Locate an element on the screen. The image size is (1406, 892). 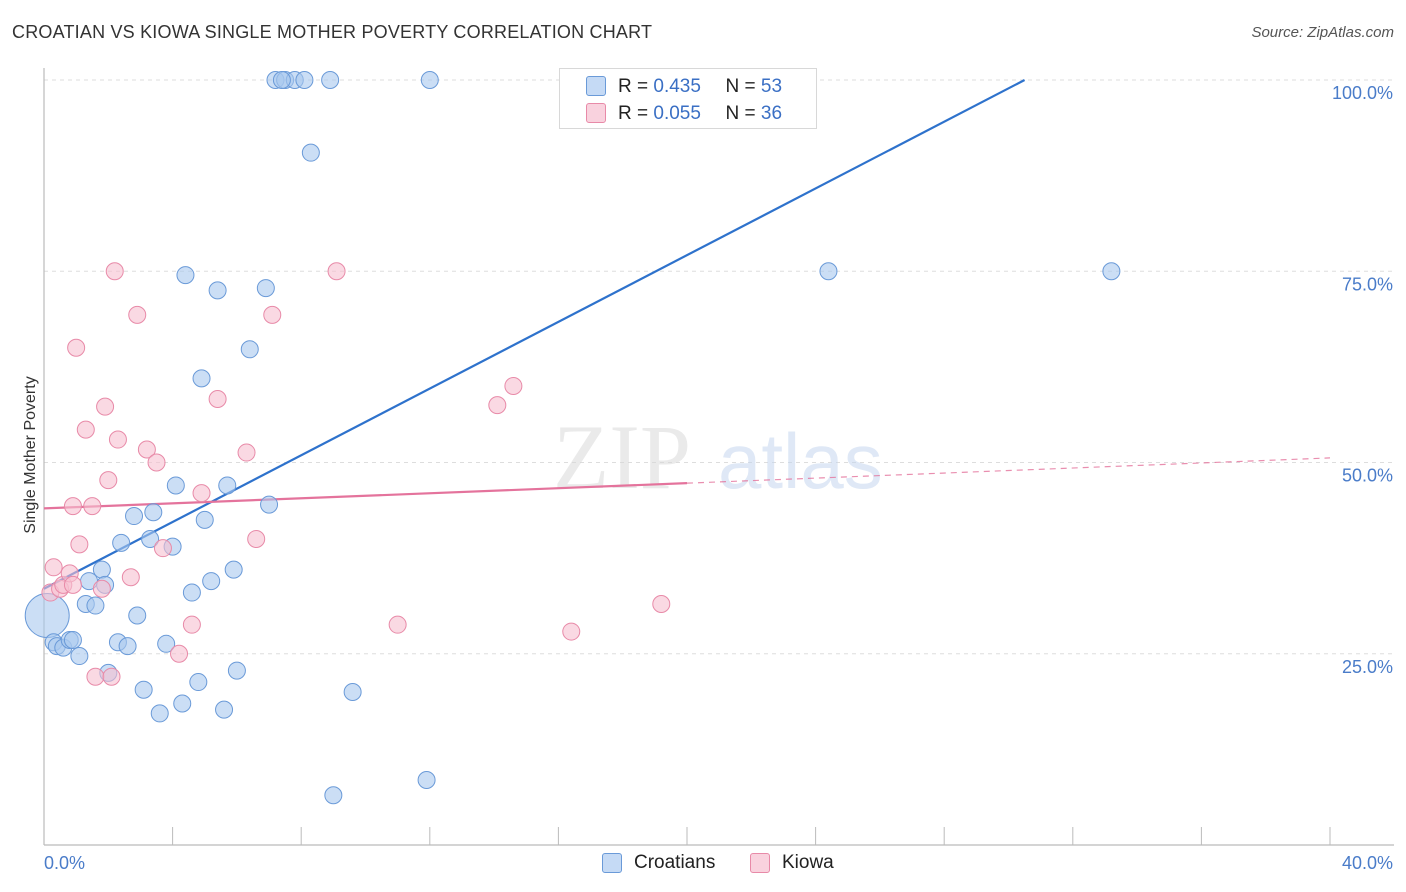
watermark-zip: ZIP is located at coordinates (622, 457).